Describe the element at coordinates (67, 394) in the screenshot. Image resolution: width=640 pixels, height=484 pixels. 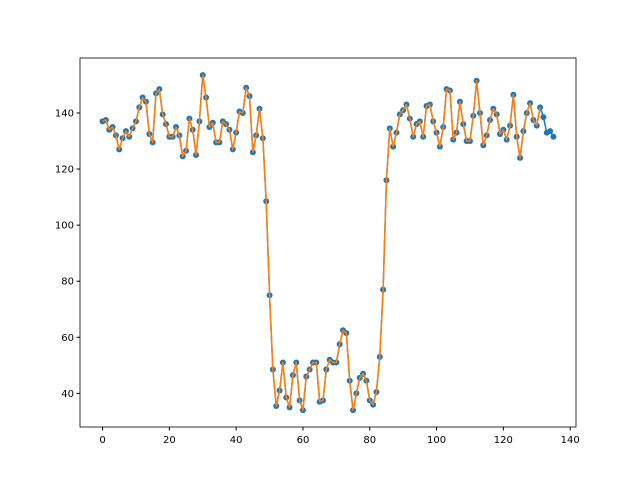
I see `y-tick-label: 40` at that location.